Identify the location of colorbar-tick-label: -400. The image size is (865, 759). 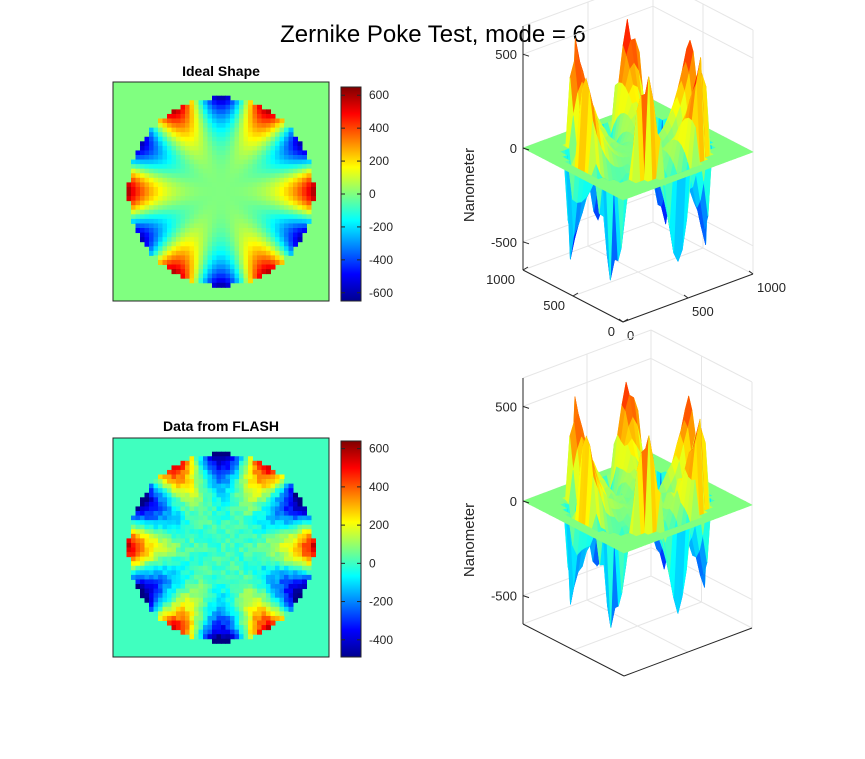
(381, 640).